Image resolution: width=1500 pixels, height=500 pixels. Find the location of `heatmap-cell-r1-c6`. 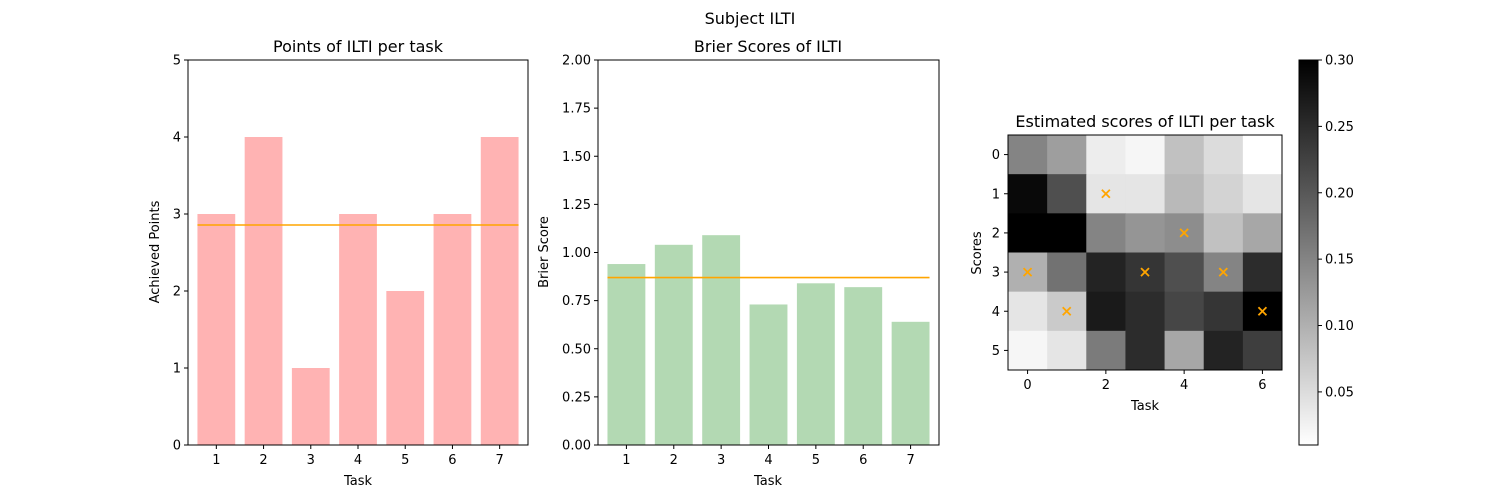

heatmap-cell-r1-c6 is located at coordinates (1262, 194).